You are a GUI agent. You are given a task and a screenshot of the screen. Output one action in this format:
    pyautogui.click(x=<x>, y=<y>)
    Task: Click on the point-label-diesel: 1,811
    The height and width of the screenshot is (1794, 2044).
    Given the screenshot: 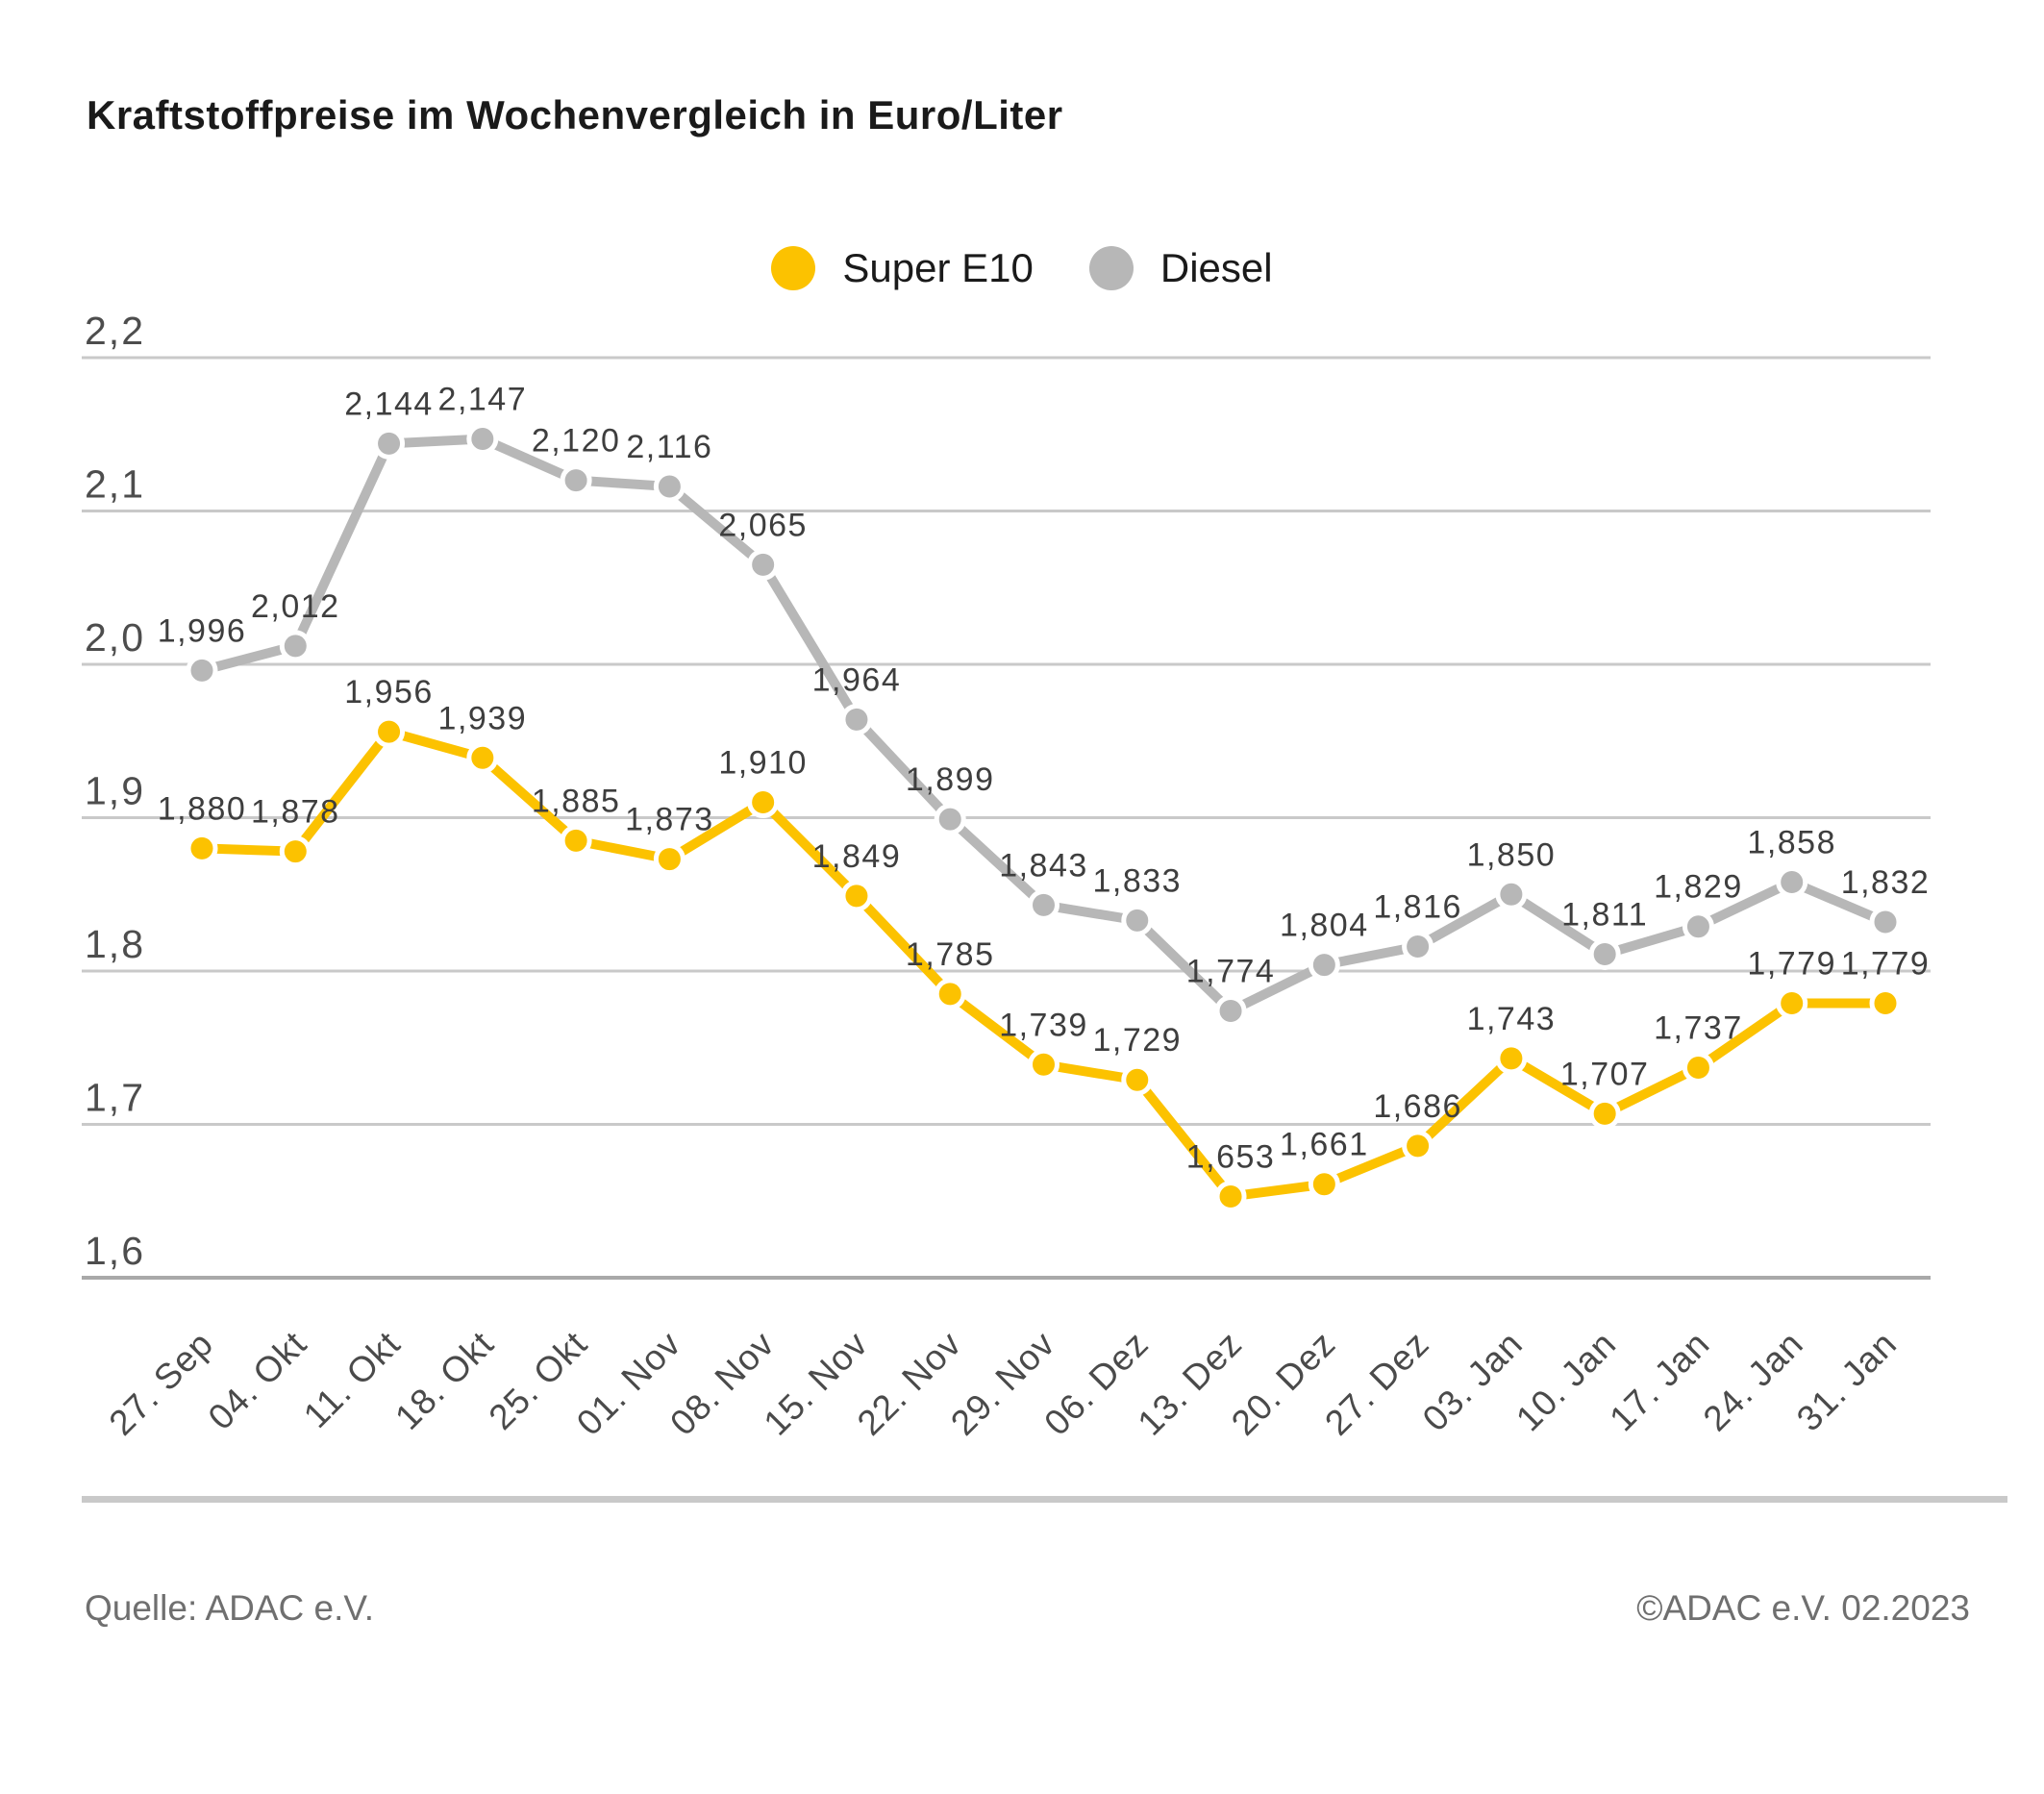 What is the action you would take?
    pyautogui.click(x=1604, y=915)
    